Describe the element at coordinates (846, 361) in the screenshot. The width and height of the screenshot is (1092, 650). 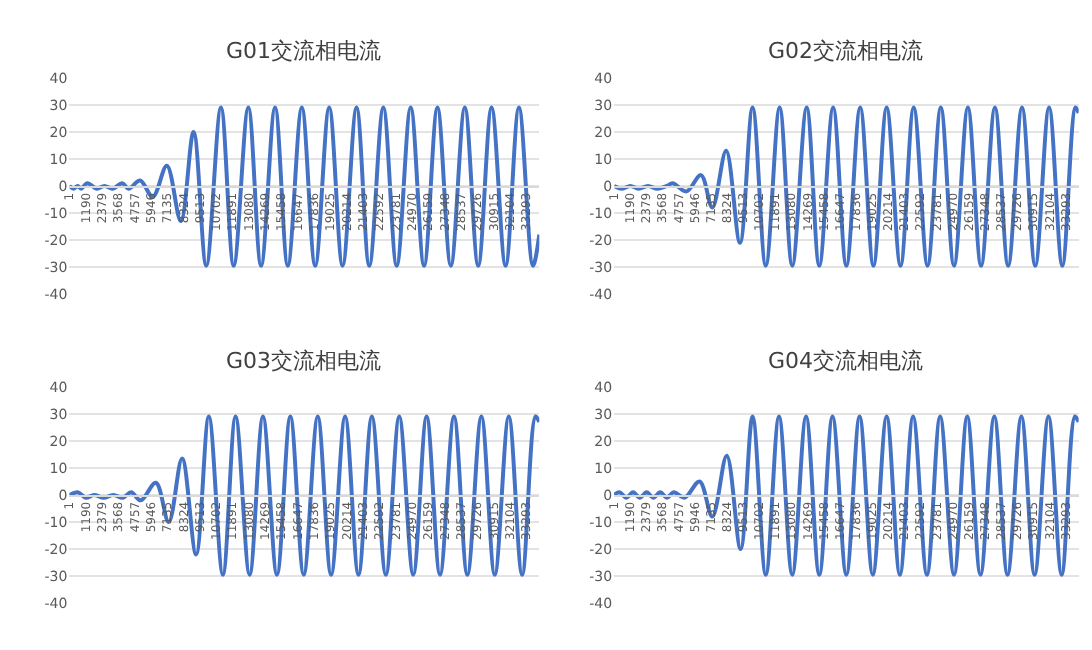
I see `chart-title: G04交流相电流` at that location.